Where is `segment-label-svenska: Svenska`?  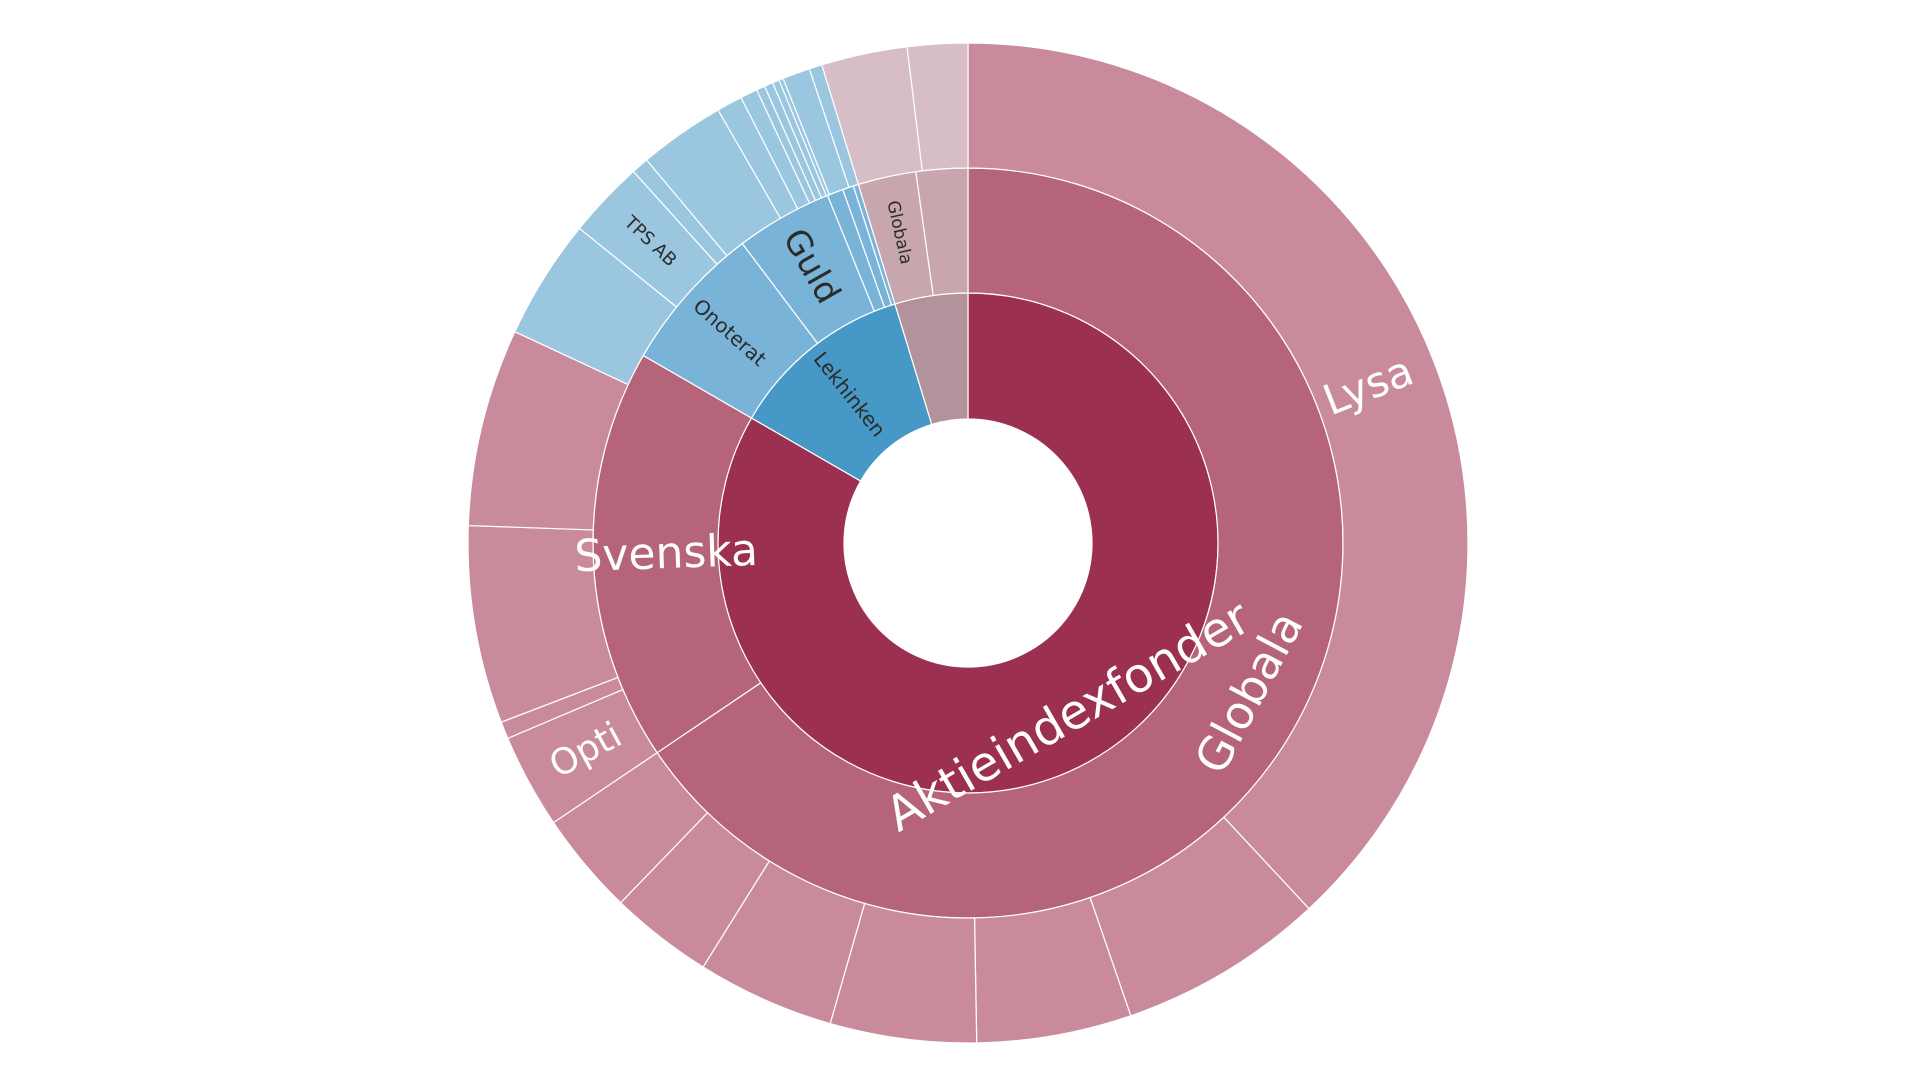
segment-label-svenska: Svenska is located at coordinates (666, 553).